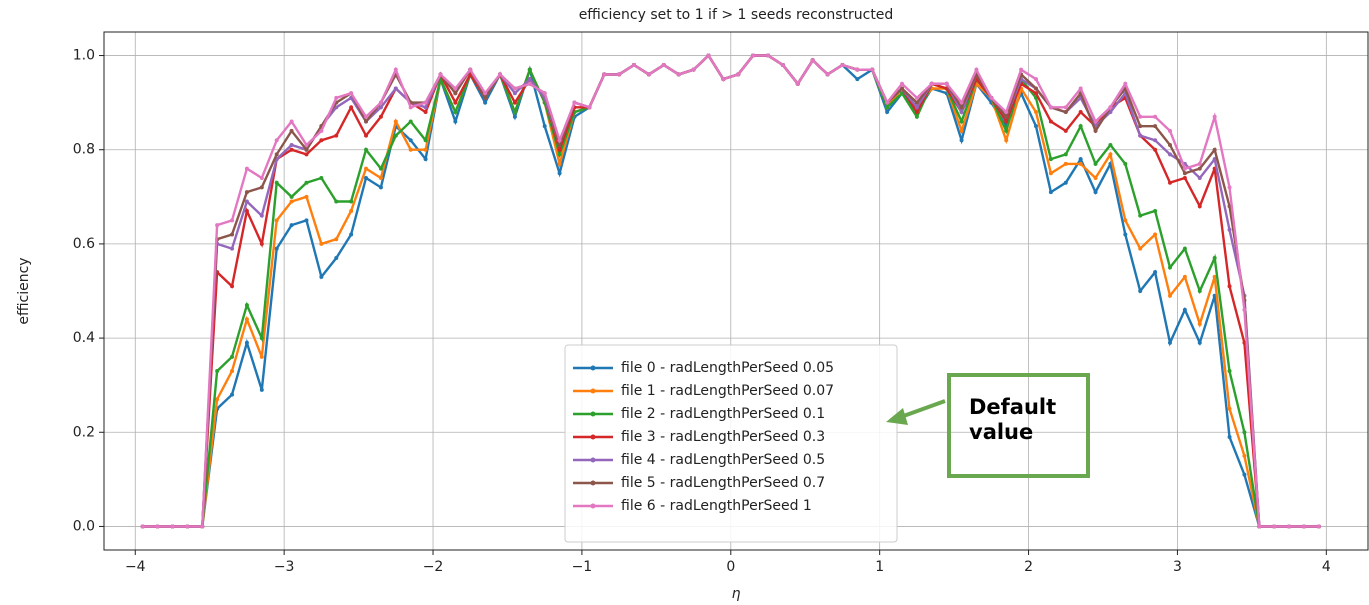 The width and height of the screenshot is (1369, 605). What do you see at coordinates (433, 567) in the screenshot?
I see `x-tick-label: −2` at bounding box center [433, 567].